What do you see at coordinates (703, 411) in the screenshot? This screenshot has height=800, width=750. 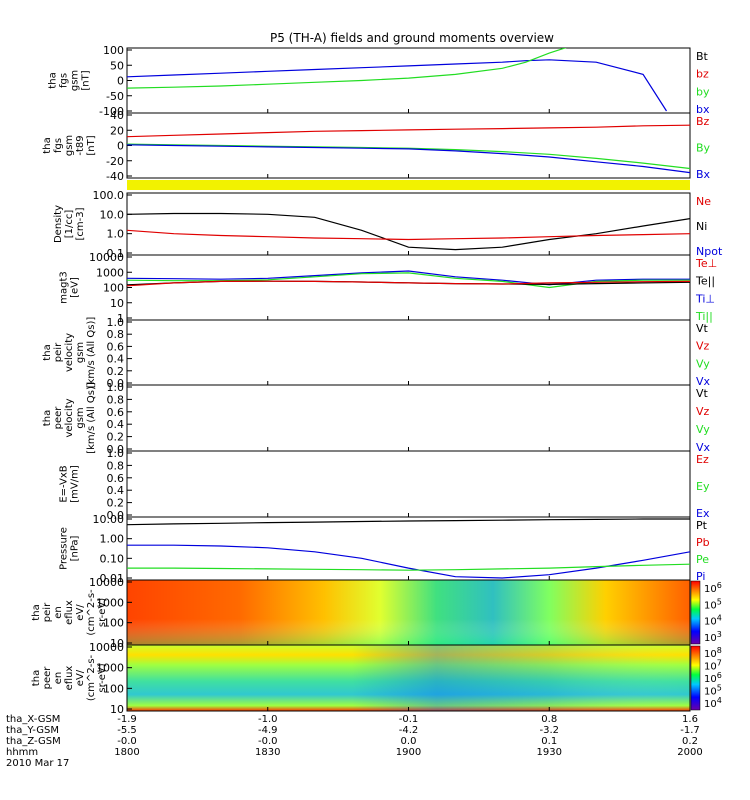 I see `legend-Vz: Vz` at bounding box center [703, 411].